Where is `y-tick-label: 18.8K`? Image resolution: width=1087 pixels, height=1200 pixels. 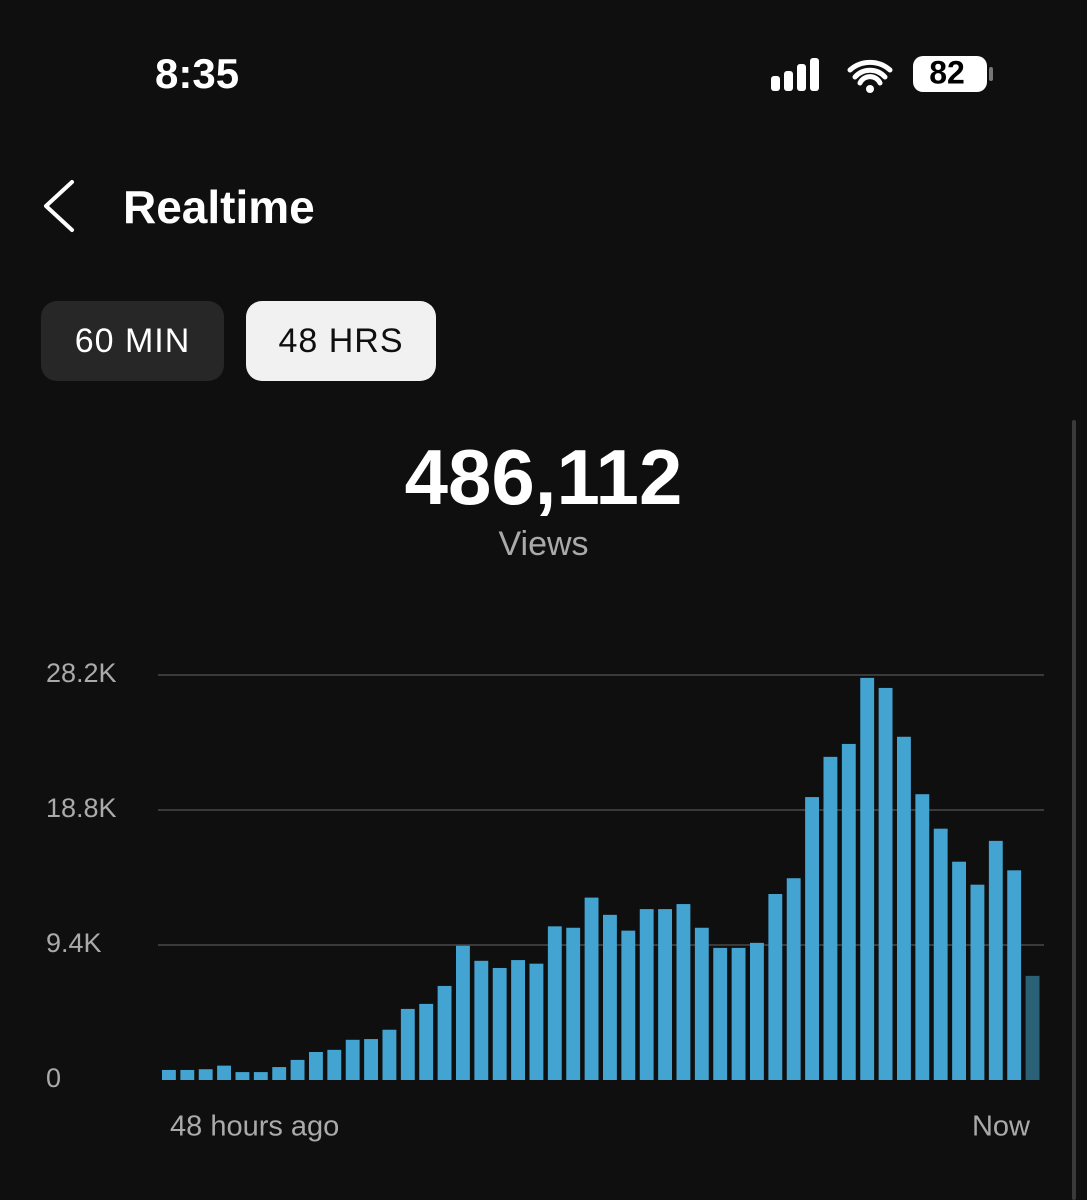
y-tick-label: 18.8K is located at coordinates (81, 808).